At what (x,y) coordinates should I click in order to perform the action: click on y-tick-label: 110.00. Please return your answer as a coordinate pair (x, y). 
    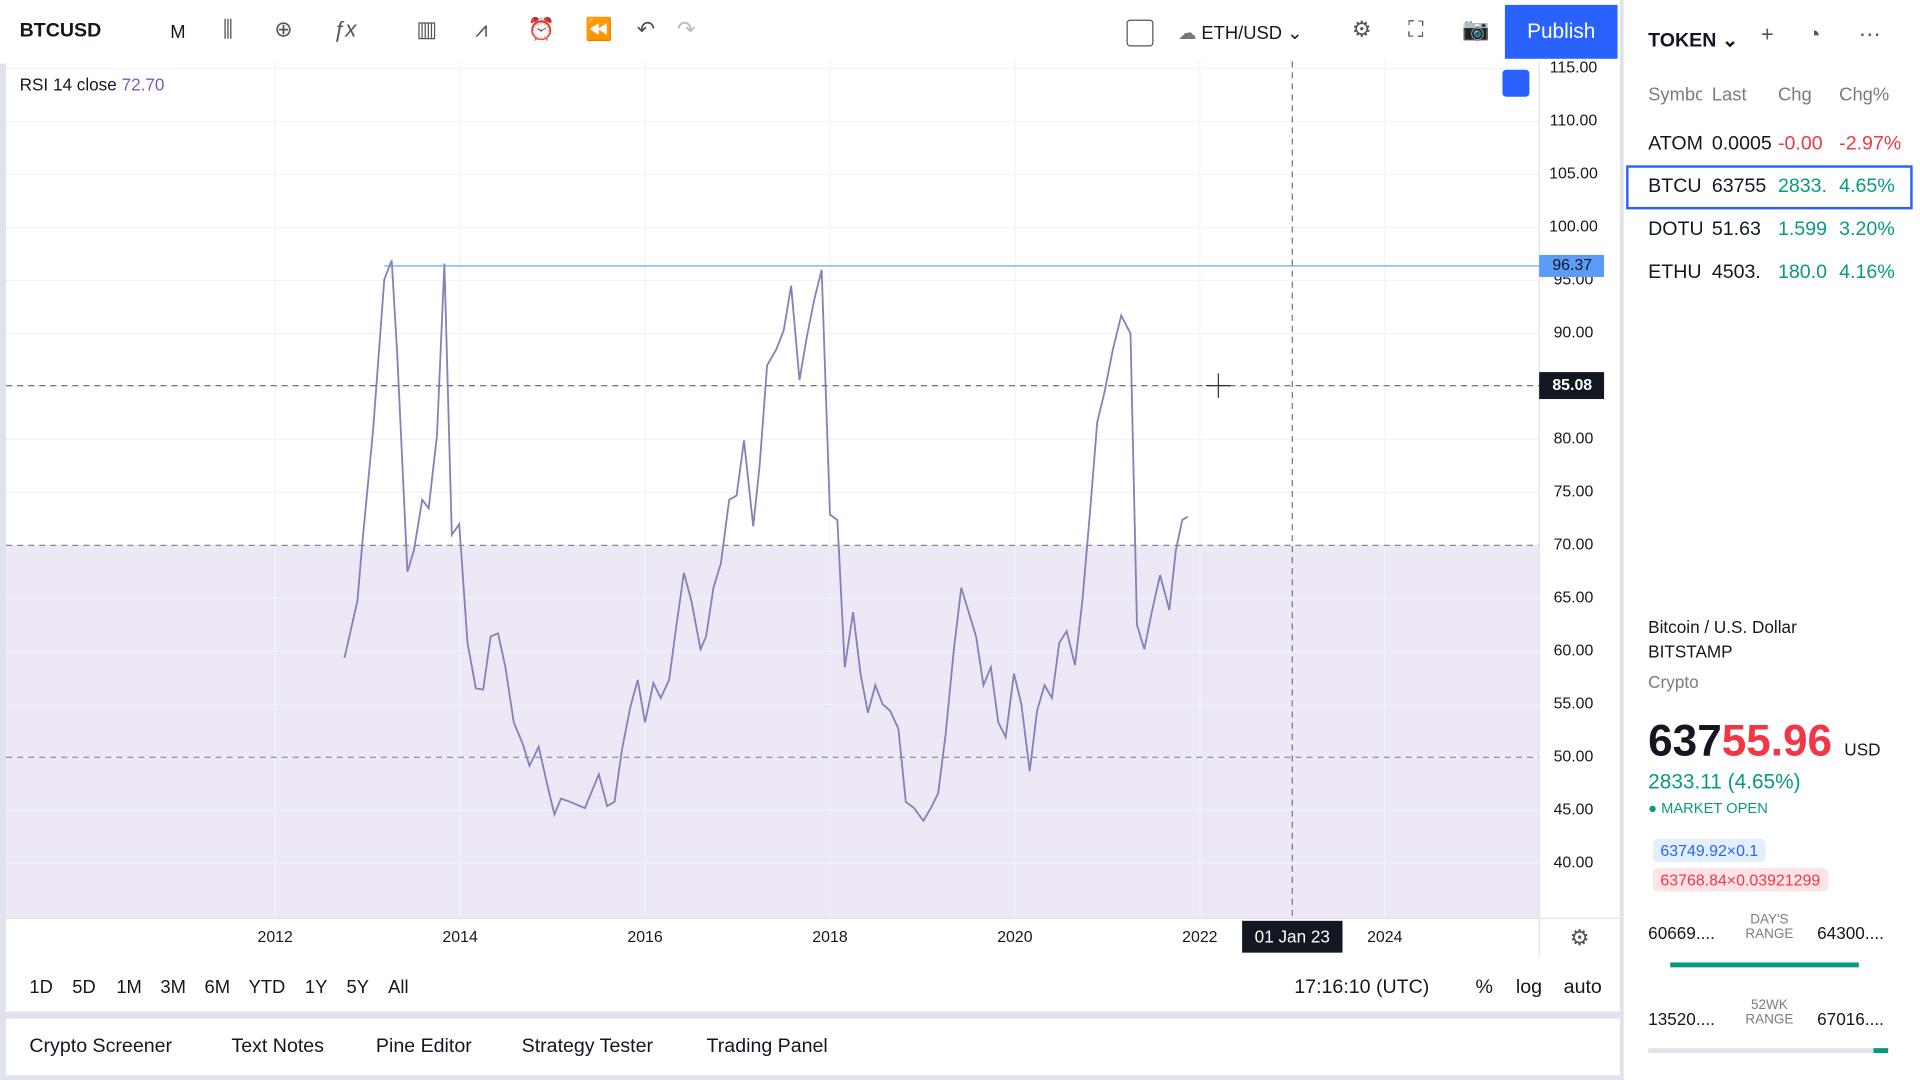
    Looking at the image, I should click on (1574, 121).